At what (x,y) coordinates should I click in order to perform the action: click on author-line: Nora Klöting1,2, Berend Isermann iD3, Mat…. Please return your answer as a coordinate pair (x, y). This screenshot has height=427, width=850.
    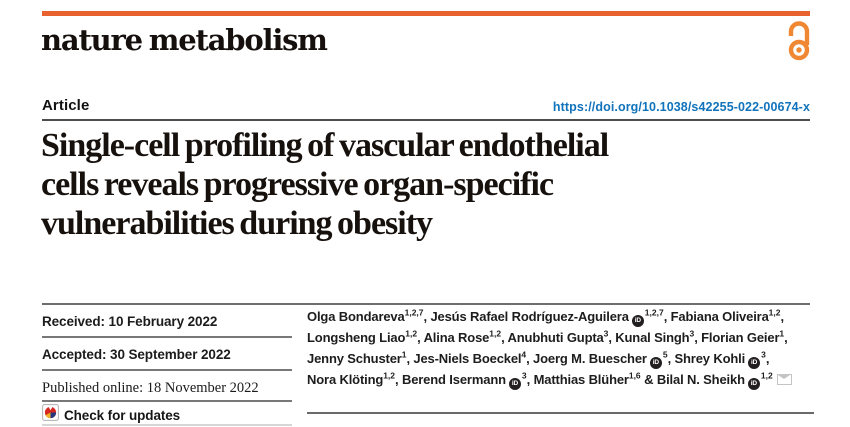
    Looking at the image, I should click on (560, 379).